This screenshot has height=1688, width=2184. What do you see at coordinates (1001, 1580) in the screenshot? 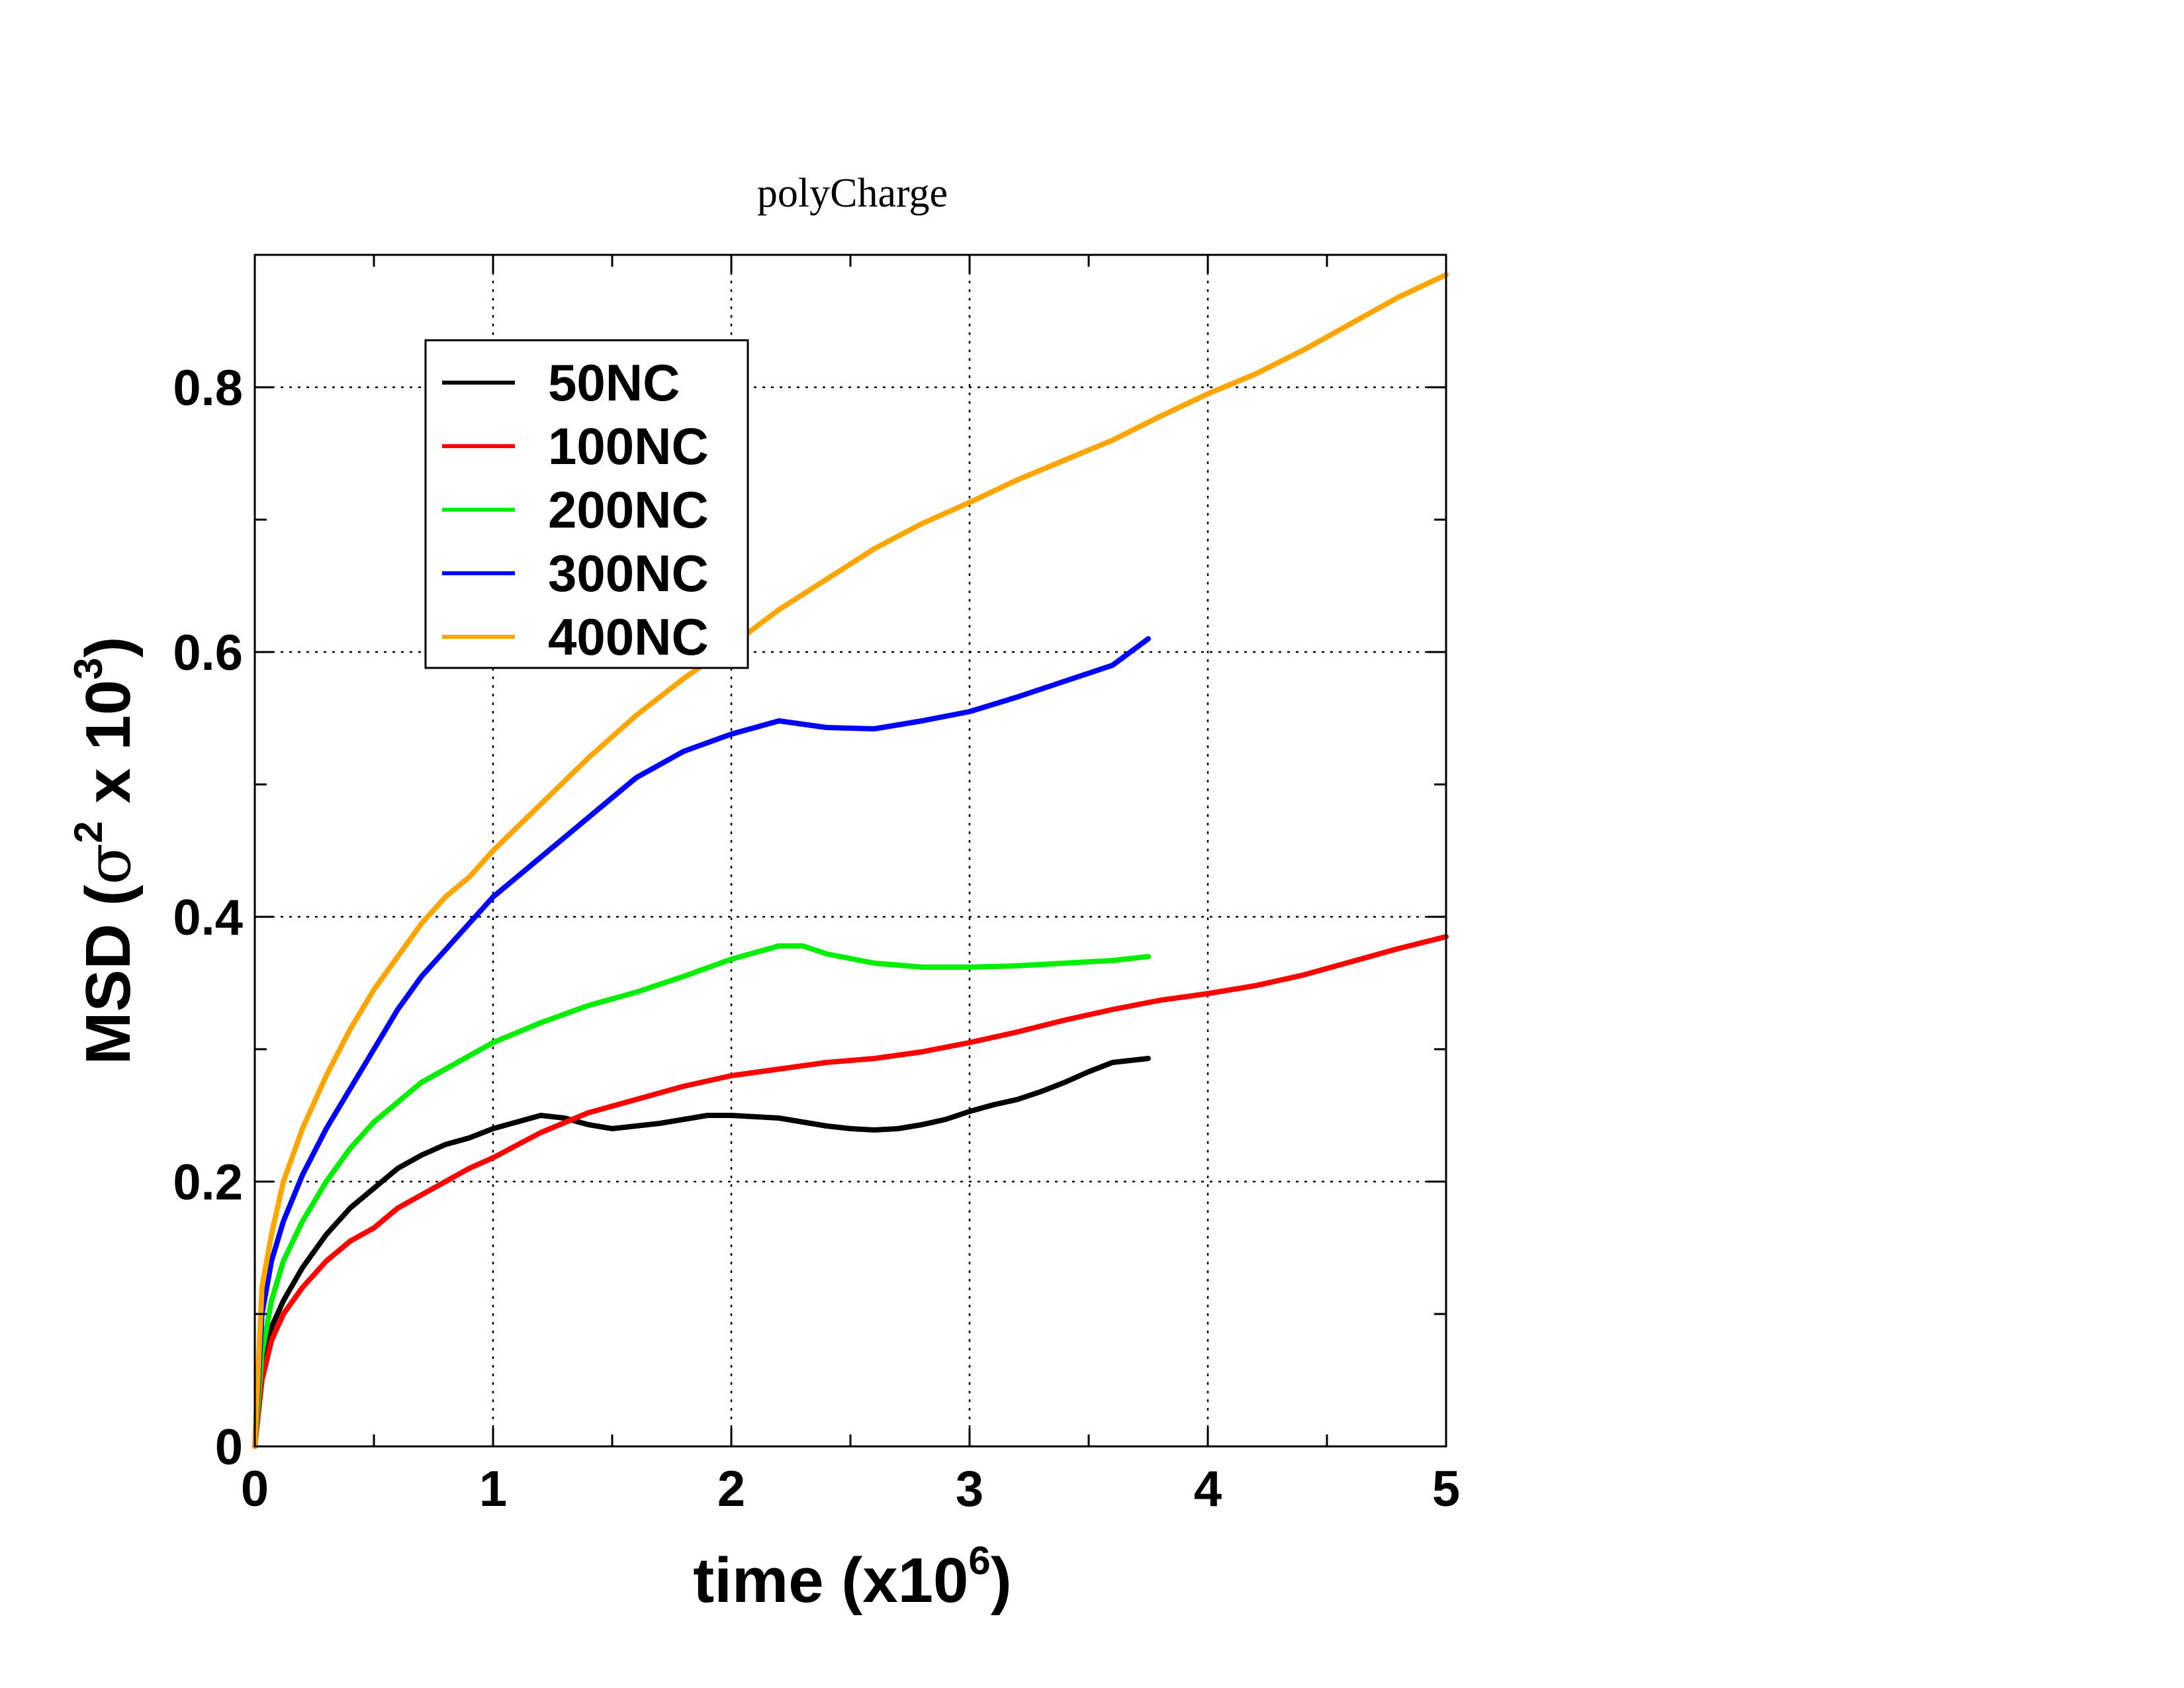
I see `x-axis-title-suffix: )` at bounding box center [1001, 1580].